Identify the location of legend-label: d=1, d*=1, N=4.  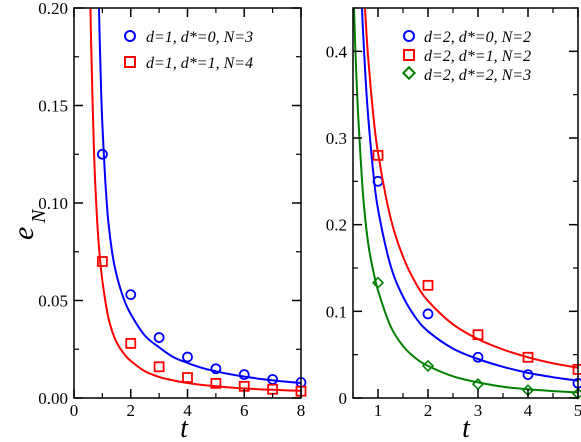
(199, 63).